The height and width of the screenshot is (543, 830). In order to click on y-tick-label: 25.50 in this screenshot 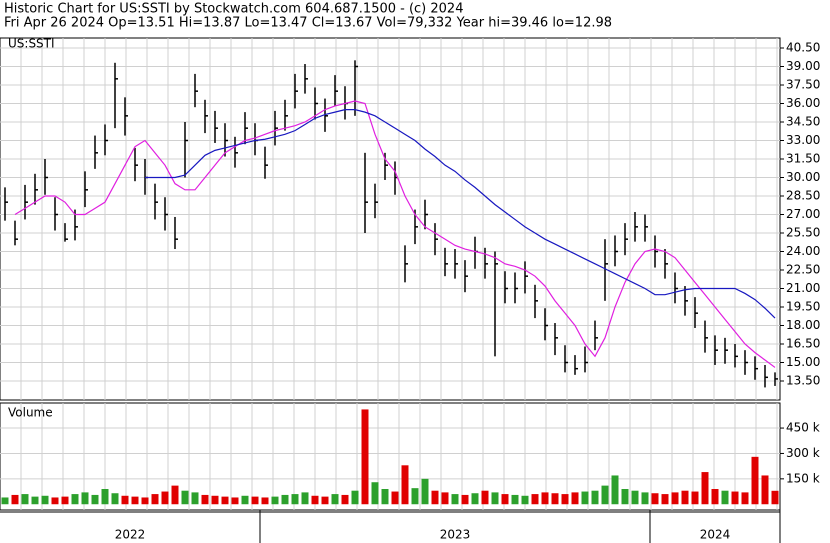, I will do `click(803, 232)`.